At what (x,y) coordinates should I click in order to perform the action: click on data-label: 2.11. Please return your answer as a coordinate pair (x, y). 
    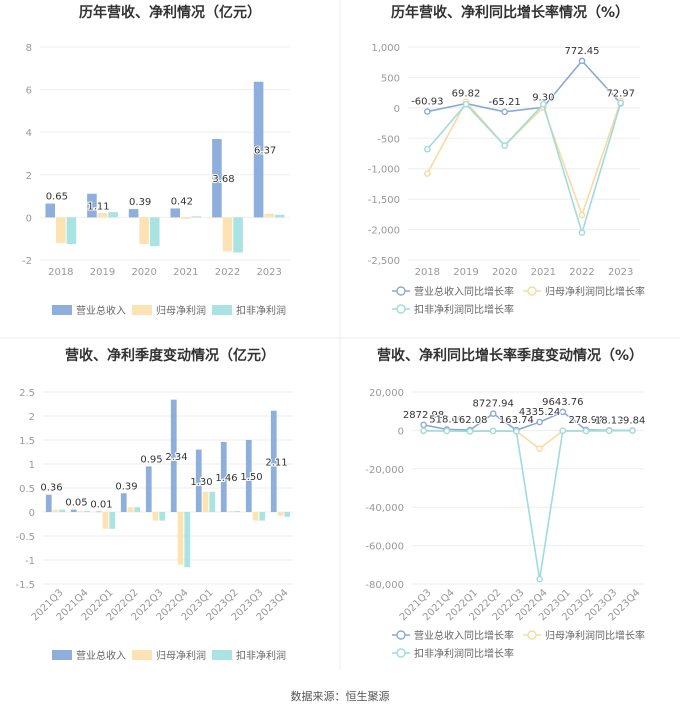
    Looking at the image, I should click on (276, 462).